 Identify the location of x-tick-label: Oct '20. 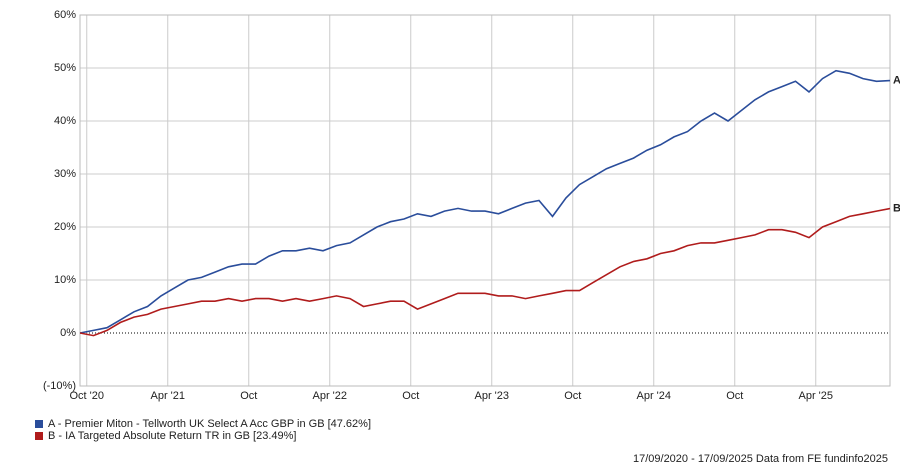
(86, 396).